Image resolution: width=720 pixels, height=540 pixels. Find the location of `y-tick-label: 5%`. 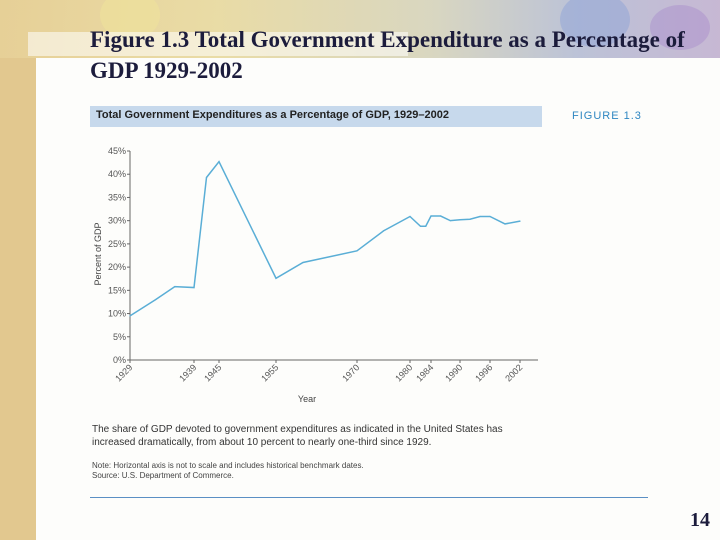

y-tick-label: 5% is located at coordinates (119, 337).